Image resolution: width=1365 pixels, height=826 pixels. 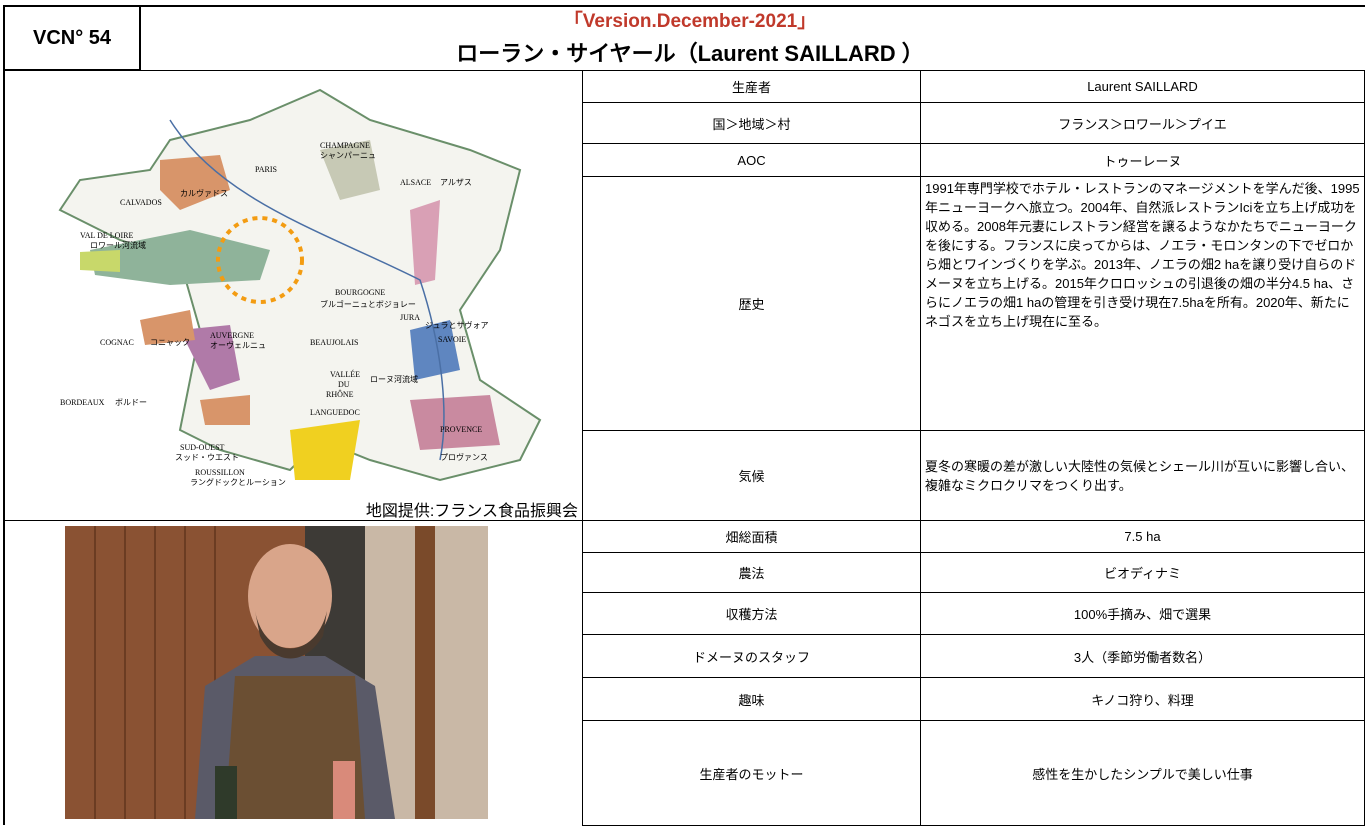 I want to click on map-label: ALSACE, so click(x=415, y=182).